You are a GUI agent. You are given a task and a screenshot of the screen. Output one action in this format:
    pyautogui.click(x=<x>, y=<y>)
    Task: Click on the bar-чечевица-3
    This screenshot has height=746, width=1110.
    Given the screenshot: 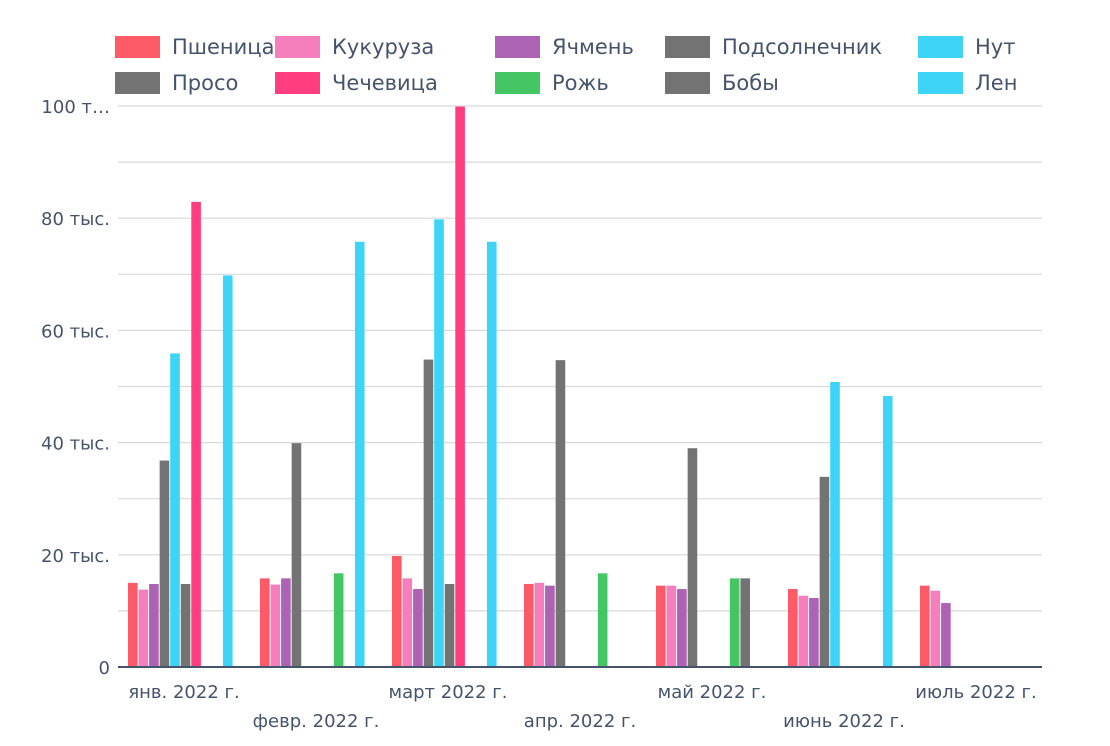 What is the action you would take?
    pyautogui.click(x=460, y=387)
    